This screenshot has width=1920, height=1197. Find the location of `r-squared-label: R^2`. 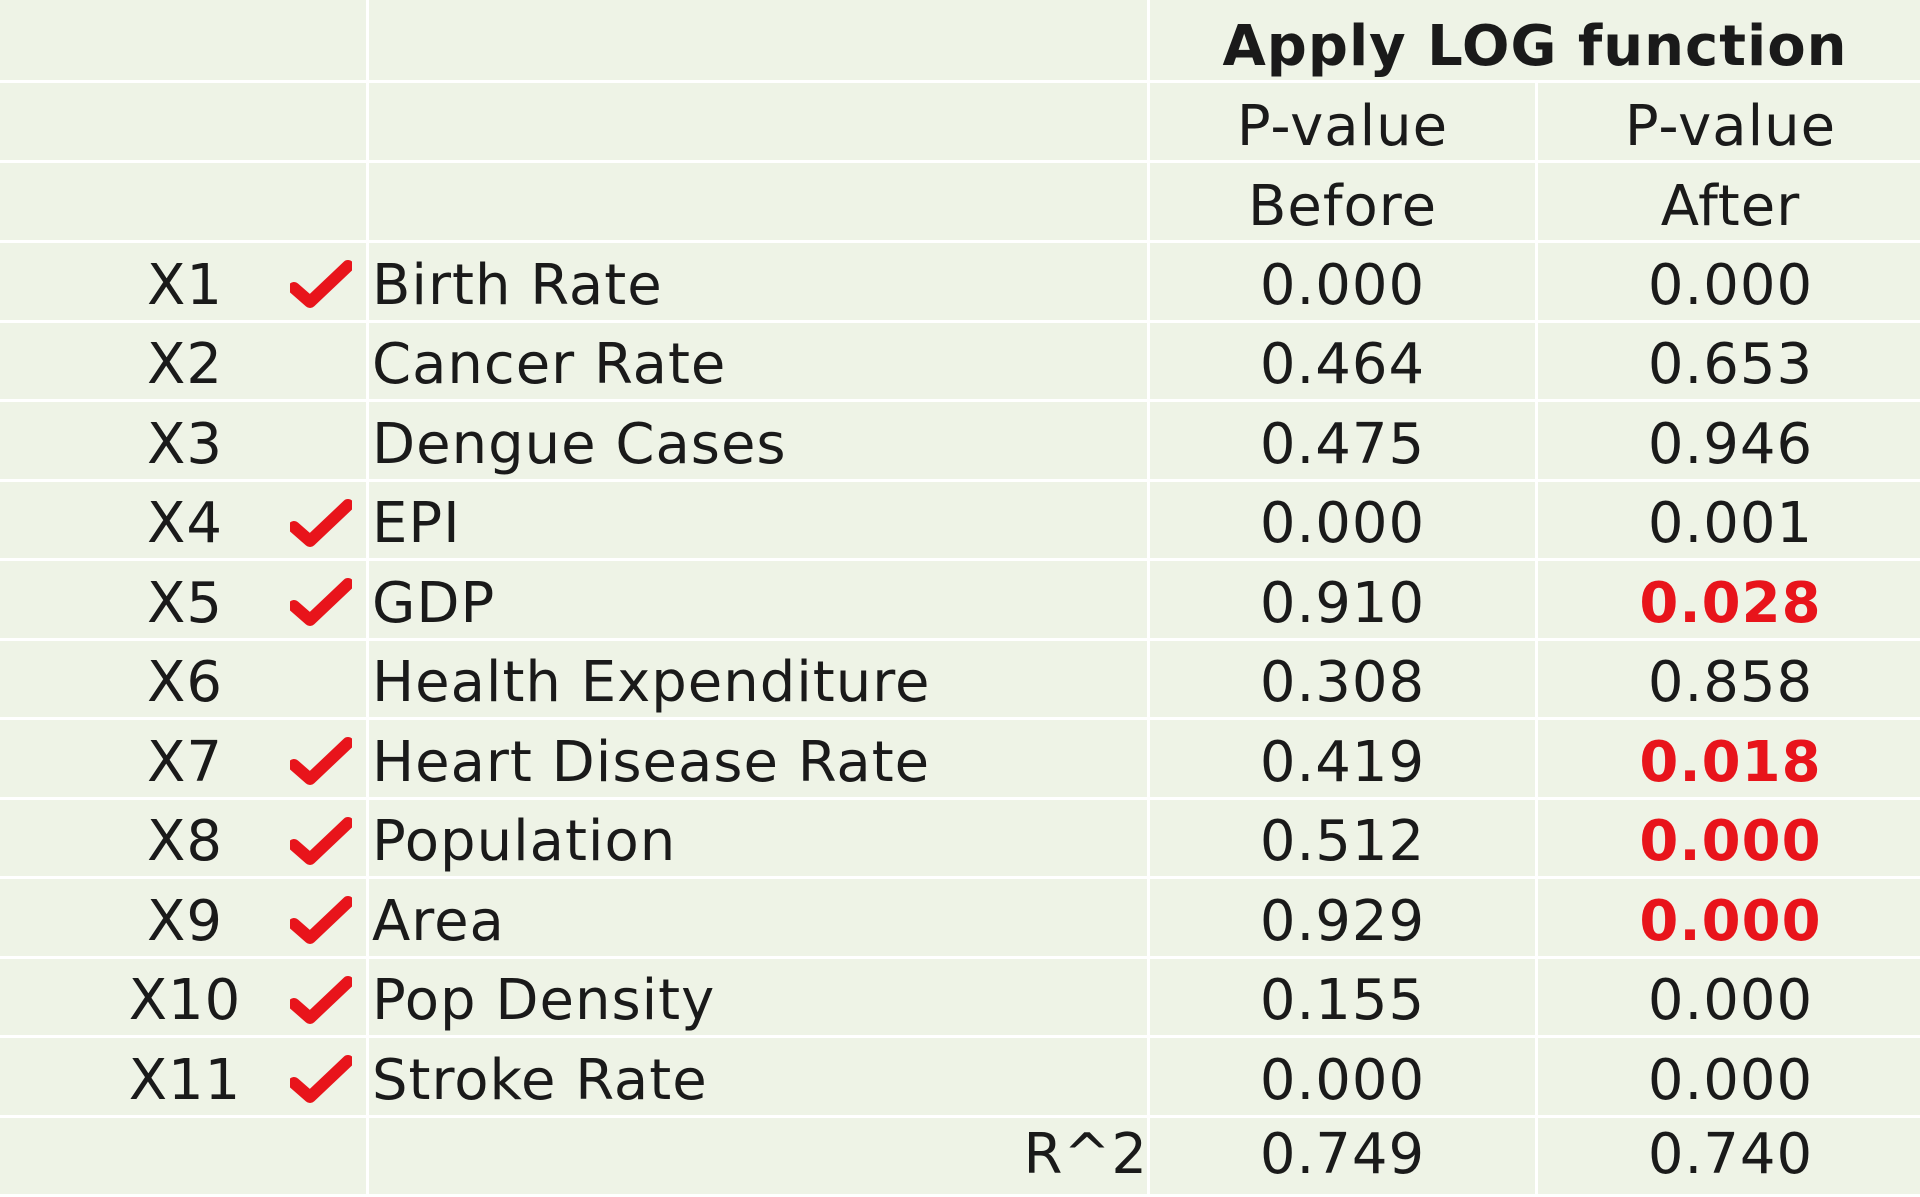

r-squared-label: R^2 is located at coordinates (1085, 1154).